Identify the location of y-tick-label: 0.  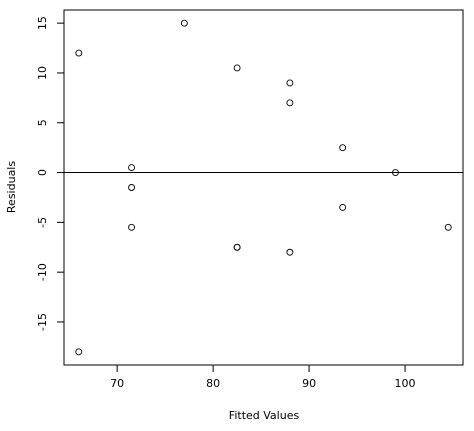
(42, 172).